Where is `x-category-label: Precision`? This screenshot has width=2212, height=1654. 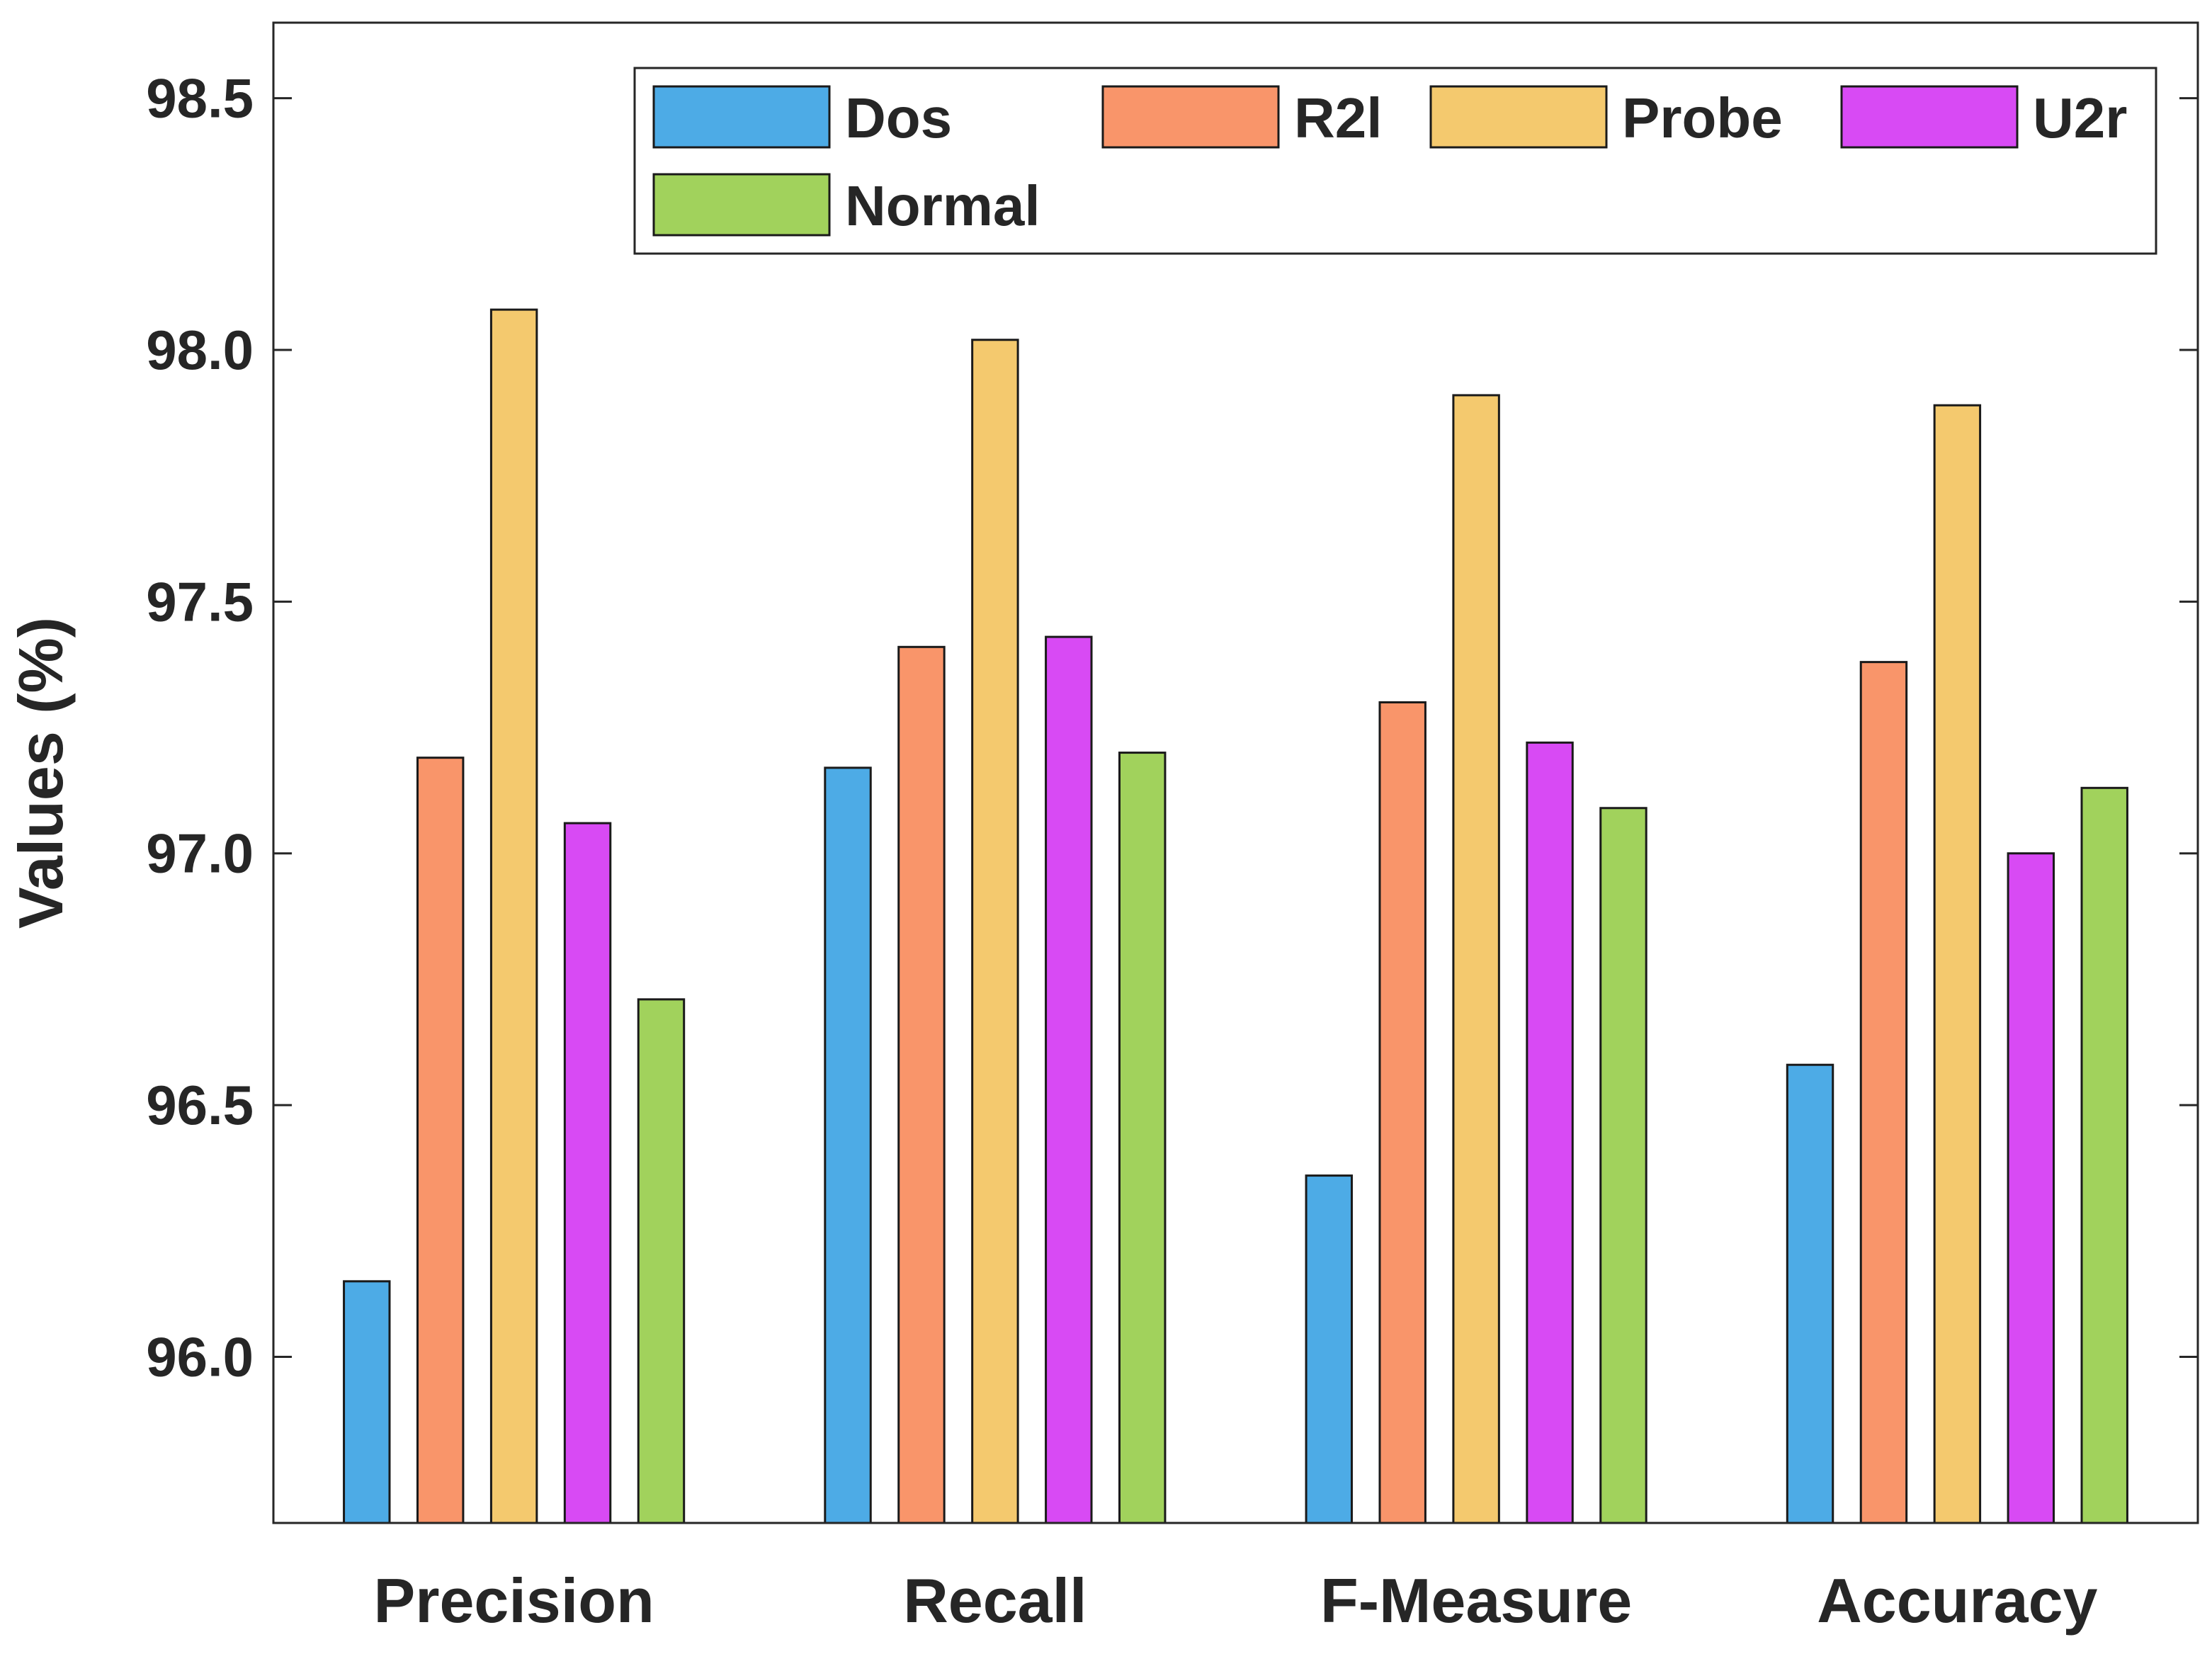 x-category-label: Precision is located at coordinates (514, 1600).